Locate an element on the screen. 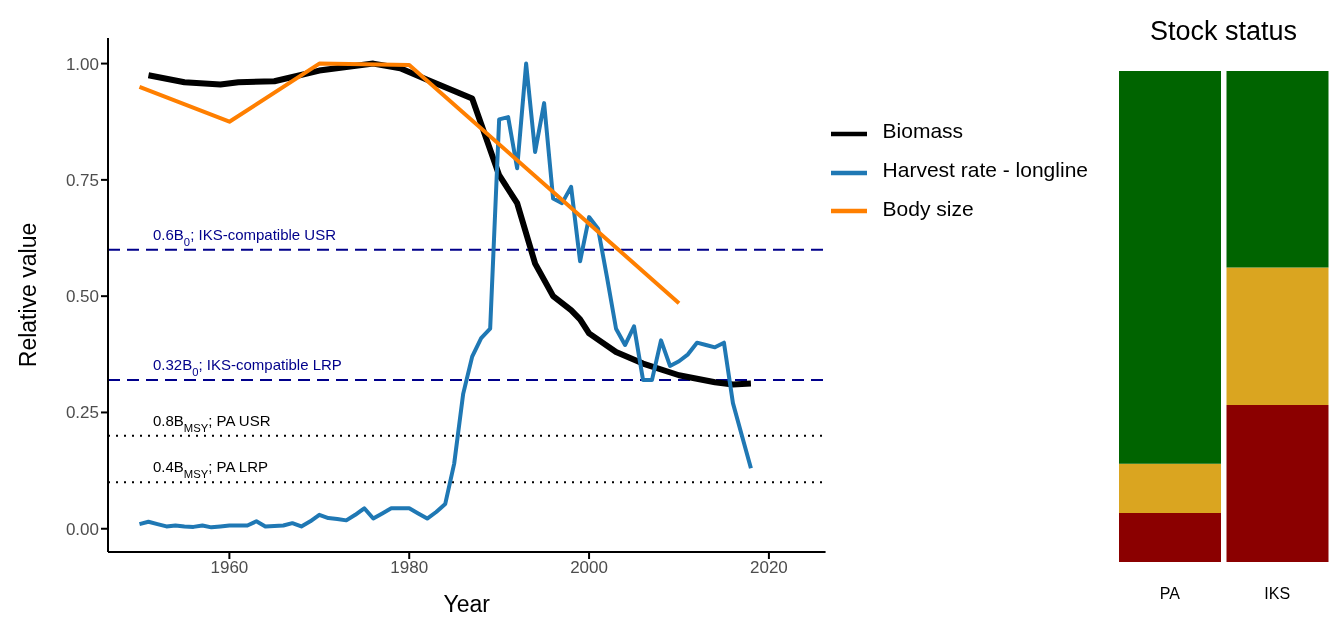 The height and width of the screenshot is (630, 1341). chart-title: Stock status is located at coordinates (1223, 31).